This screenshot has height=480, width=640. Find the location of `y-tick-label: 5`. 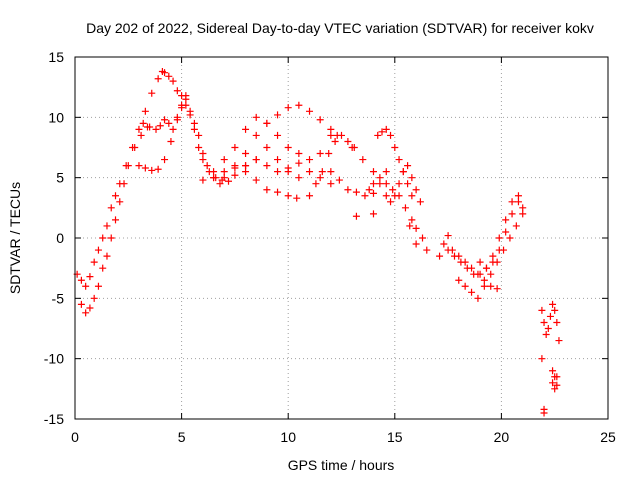

y-tick-label: 5 is located at coordinates (60, 178).